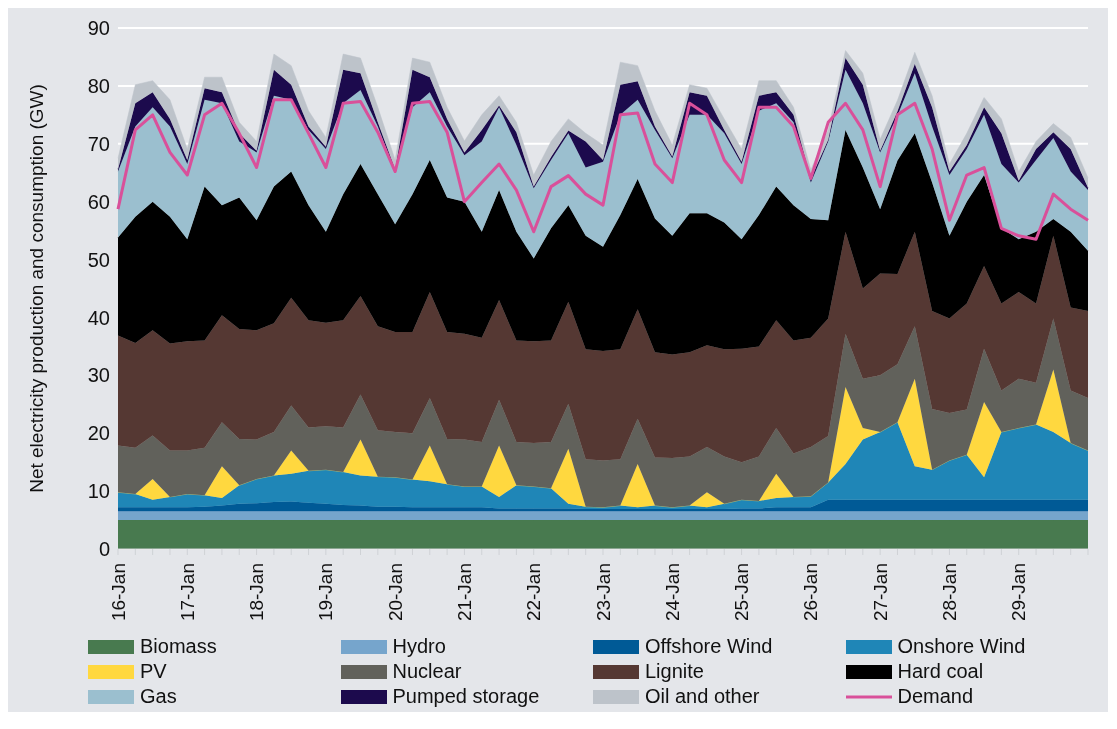 The image size is (1117, 729). What do you see at coordinates (118, 592) in the screenshot?
I see `x-tick-label: 16-Jan` at bounding box center [118, 592].